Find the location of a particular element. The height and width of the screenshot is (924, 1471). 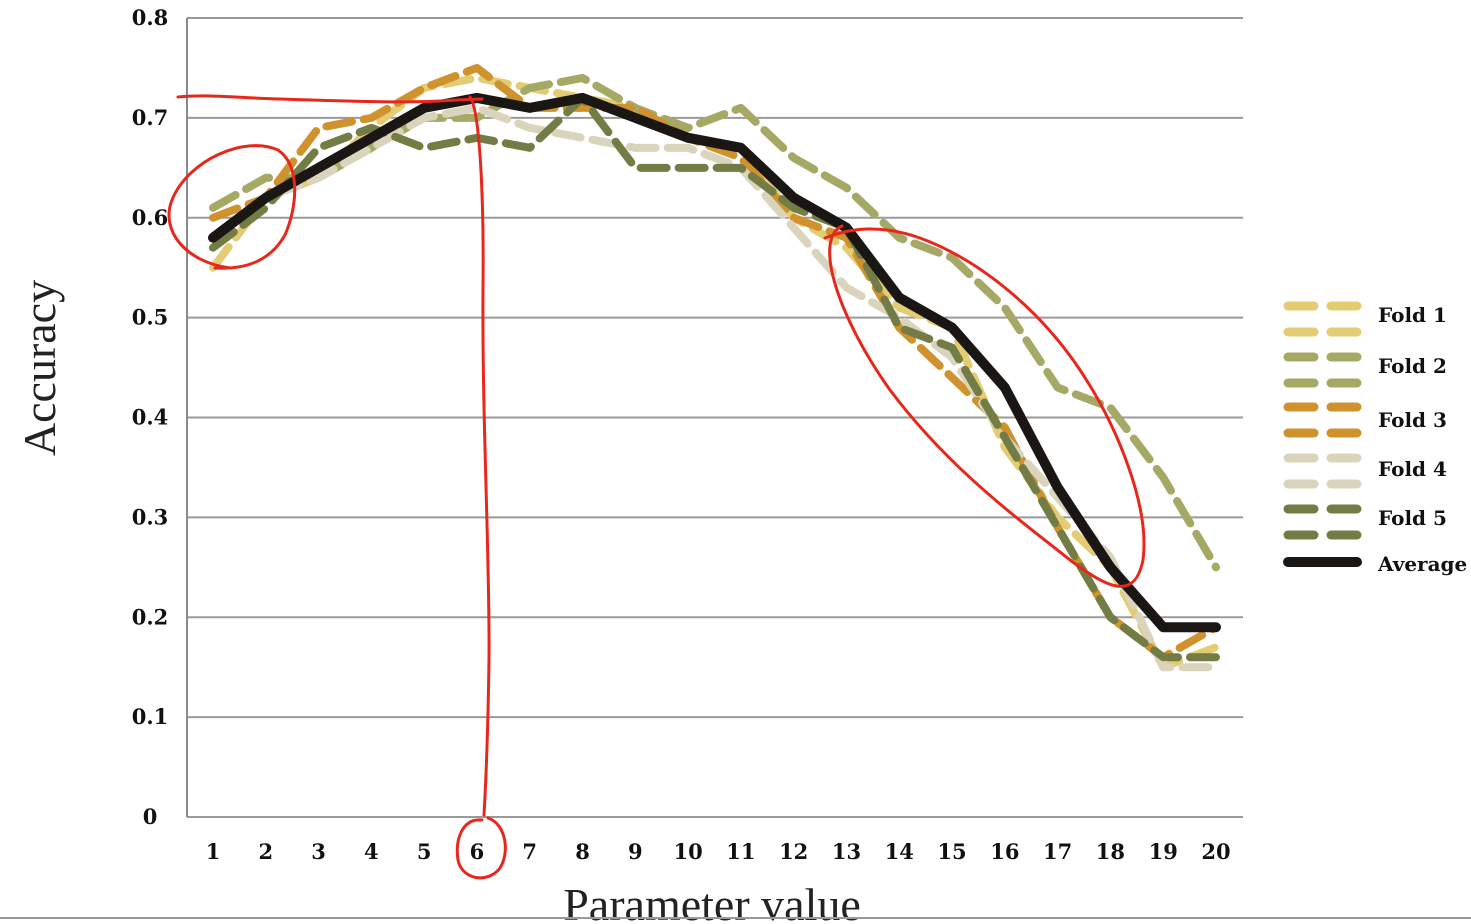

legend-item-fold-3: Fold 3 is located at coordinates (1365, 420).